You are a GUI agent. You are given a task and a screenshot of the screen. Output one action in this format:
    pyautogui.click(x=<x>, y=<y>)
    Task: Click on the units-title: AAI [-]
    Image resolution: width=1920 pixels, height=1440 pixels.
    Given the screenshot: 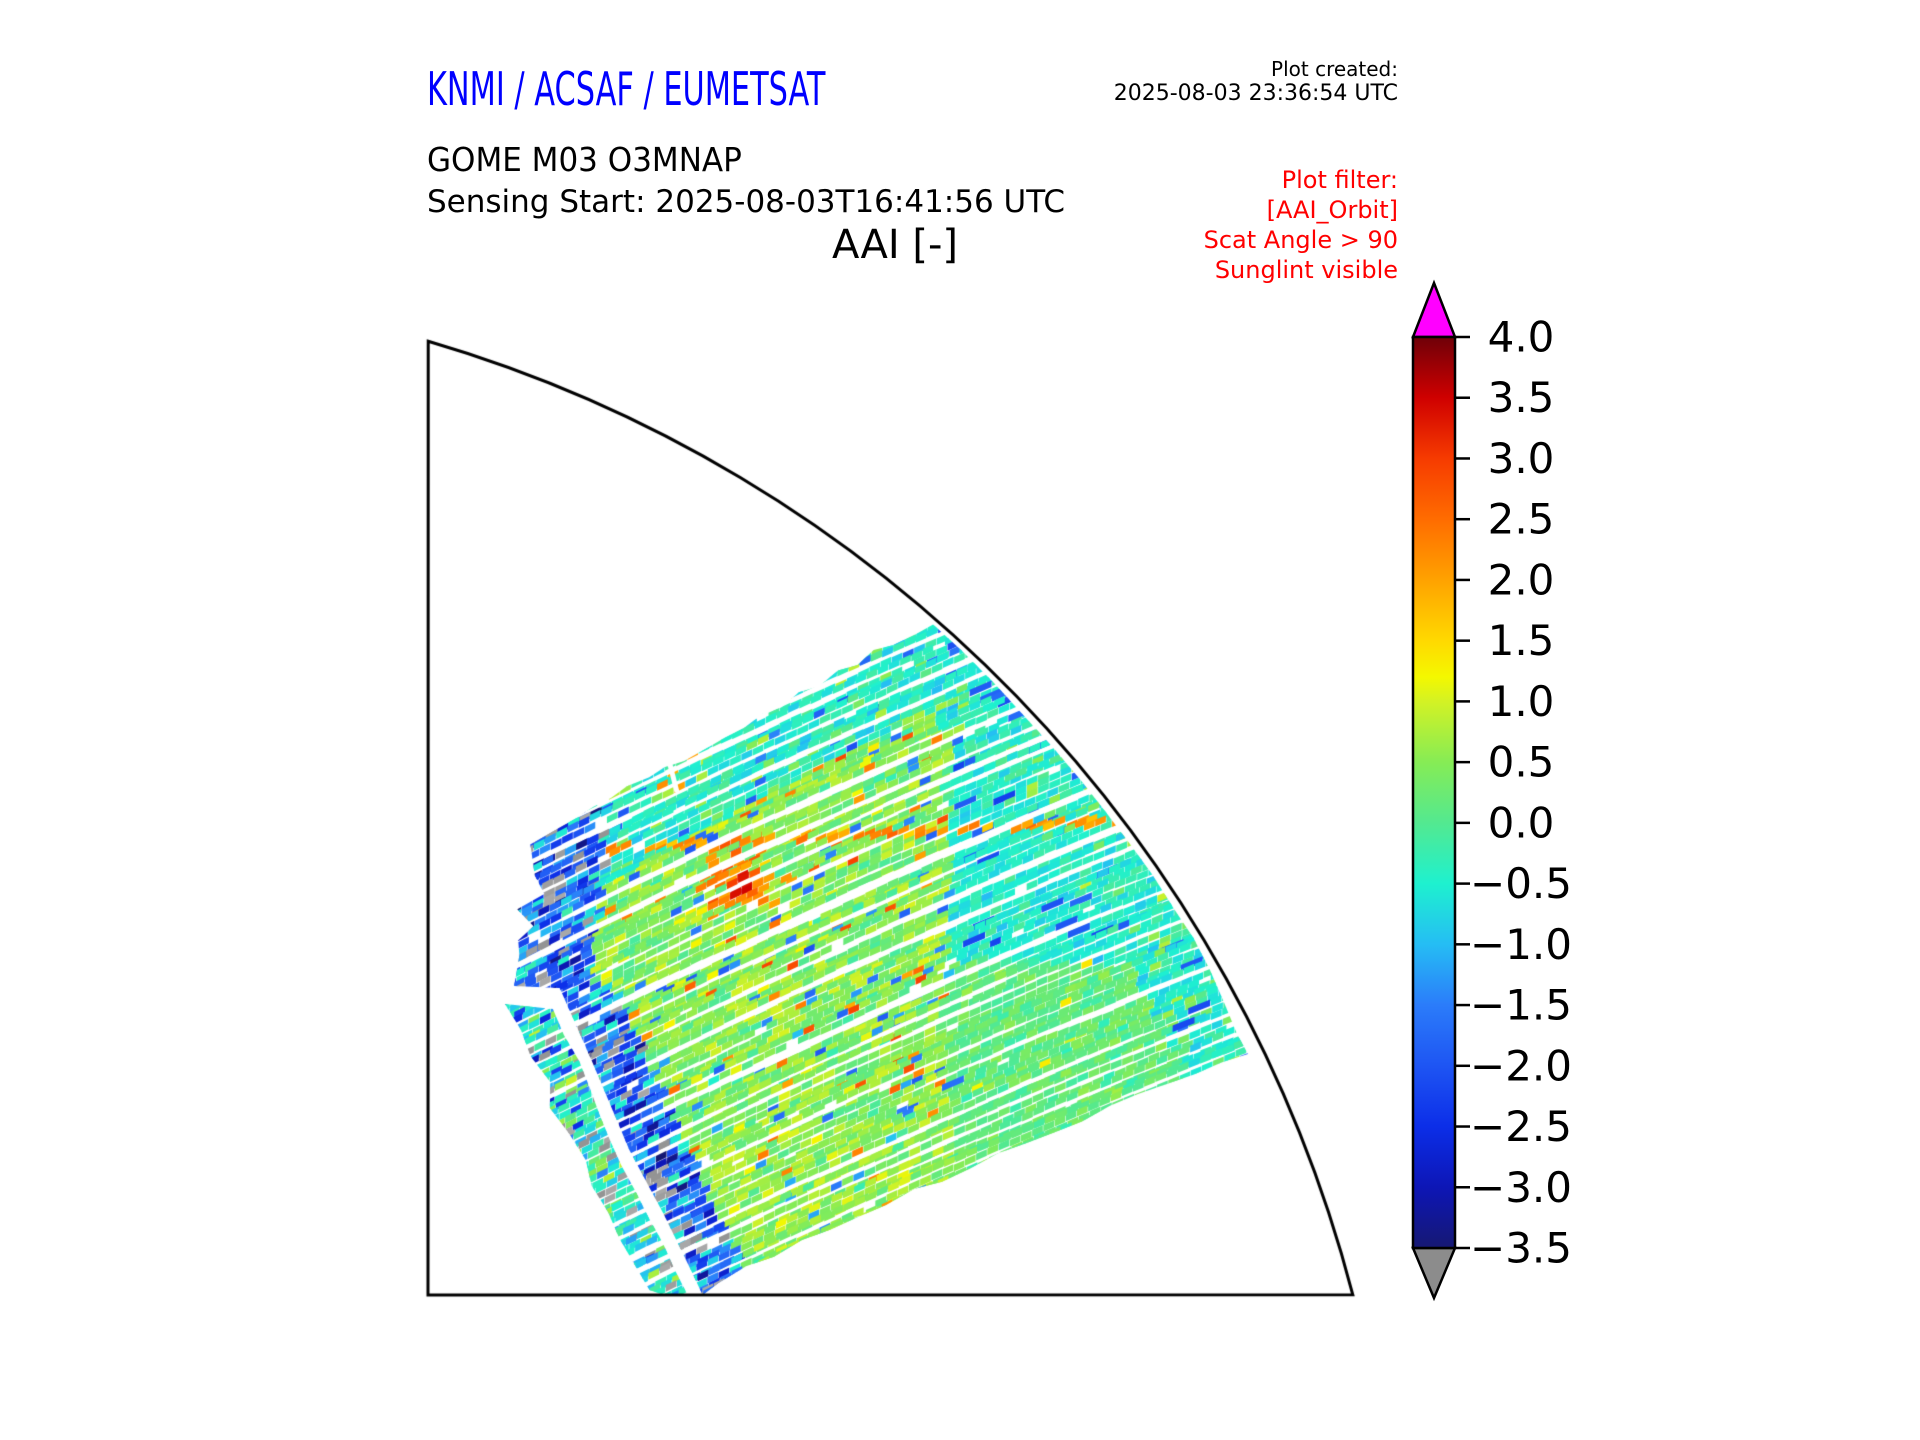 What is the action you would take?
    pyautogui.click(x=895, y=245)
    